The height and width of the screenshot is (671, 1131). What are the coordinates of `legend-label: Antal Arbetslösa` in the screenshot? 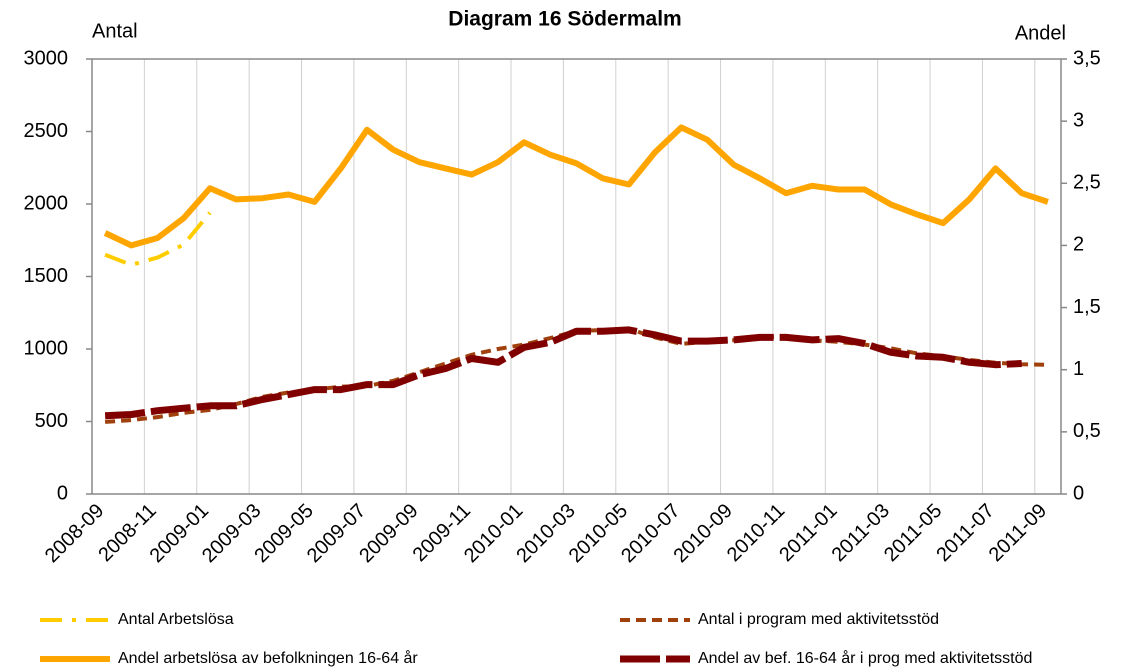 It's located at (176, 619).